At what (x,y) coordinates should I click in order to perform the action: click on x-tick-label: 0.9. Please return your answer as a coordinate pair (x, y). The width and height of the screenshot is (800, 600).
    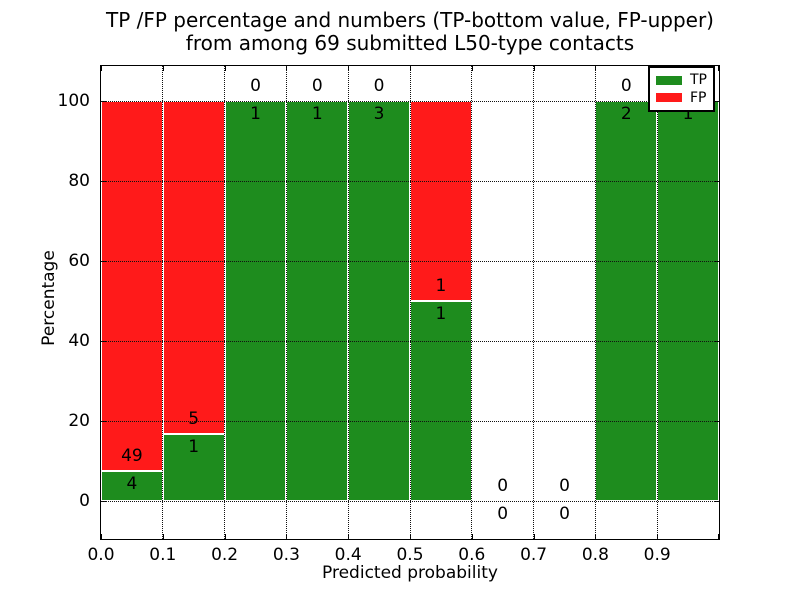
    Looking at the image, I should click on (657, 555).